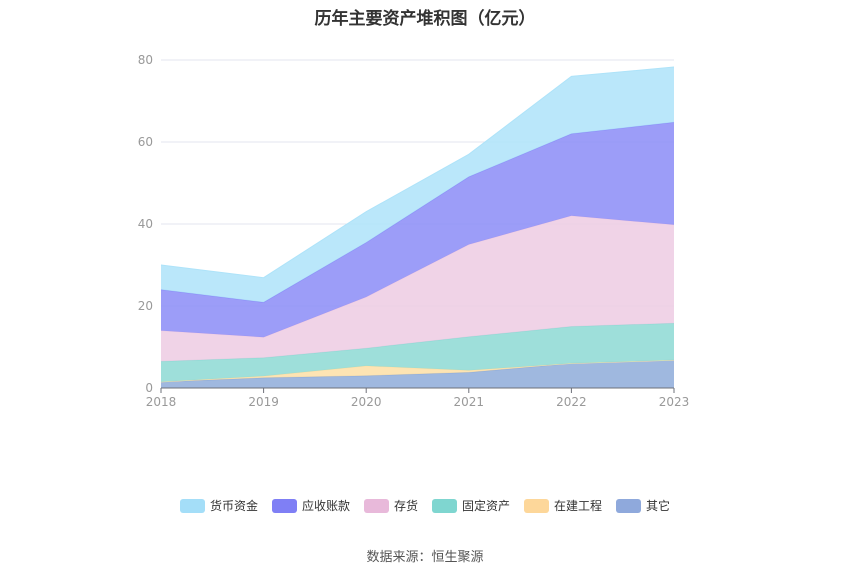  Describe the element at coordinates (578, 506) in the screenshot. I see `legend-label-construction: 在建工程` at that location.